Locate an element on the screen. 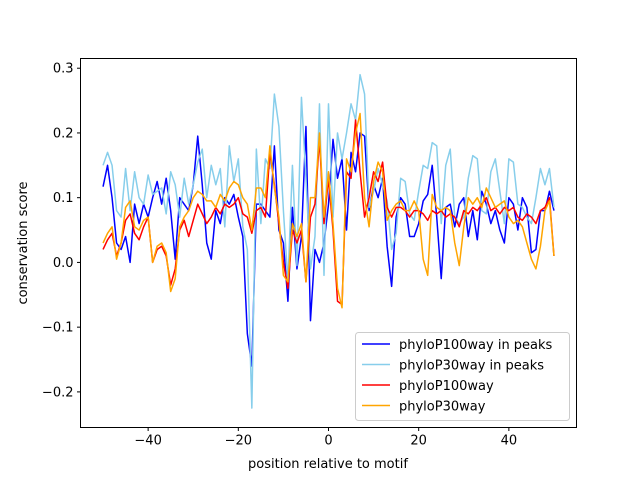 Image resolution: width=640 pixels, height=484 pixels. x-tick-label: 0 is located at coordinates (328, 441).